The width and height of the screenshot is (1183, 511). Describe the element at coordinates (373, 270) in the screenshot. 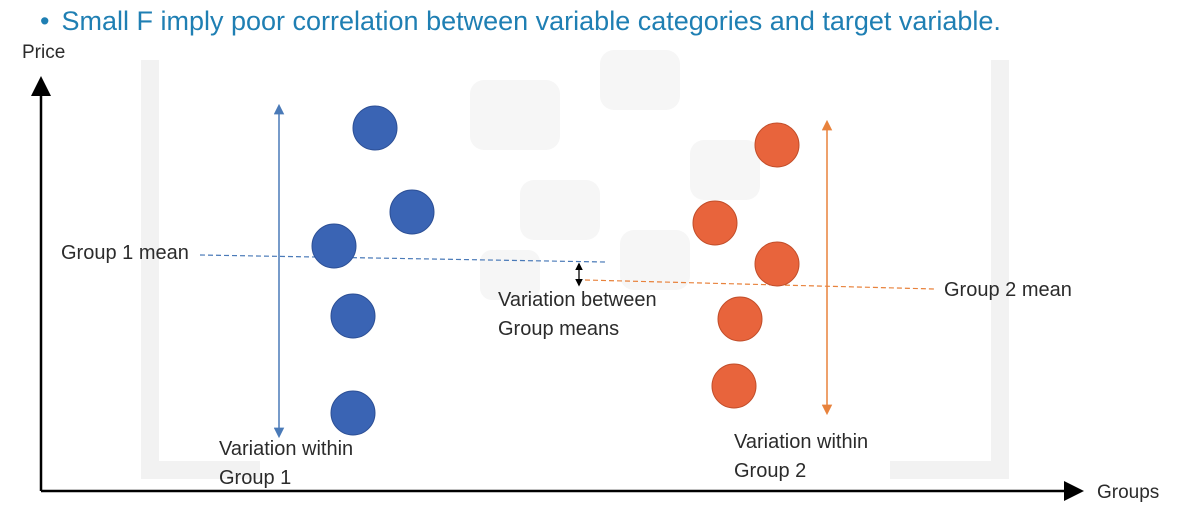

I see `group1-points` at that location.